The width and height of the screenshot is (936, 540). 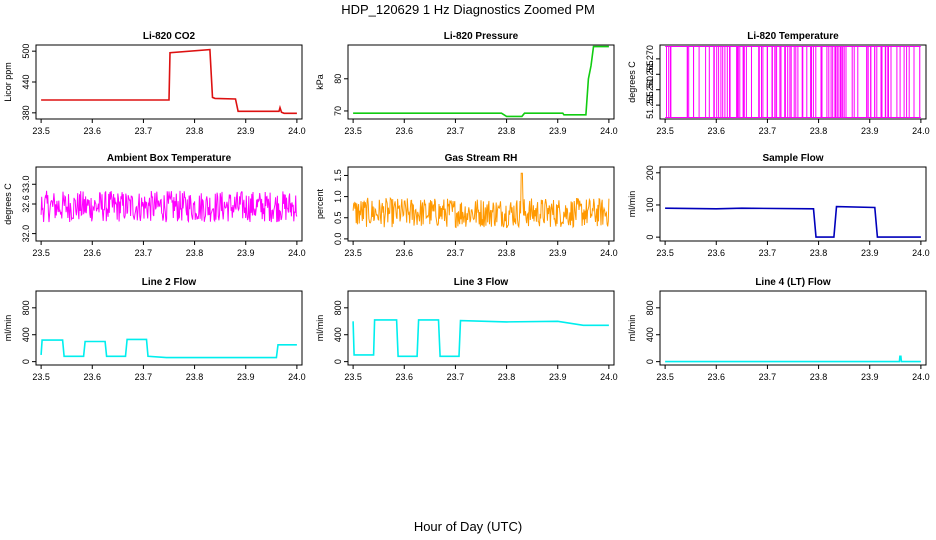 What do you see at coordinates (507, 131) in the screenshot?
I see `x-tick-label-pressure: 23.8` at bounding box center [507, 131].